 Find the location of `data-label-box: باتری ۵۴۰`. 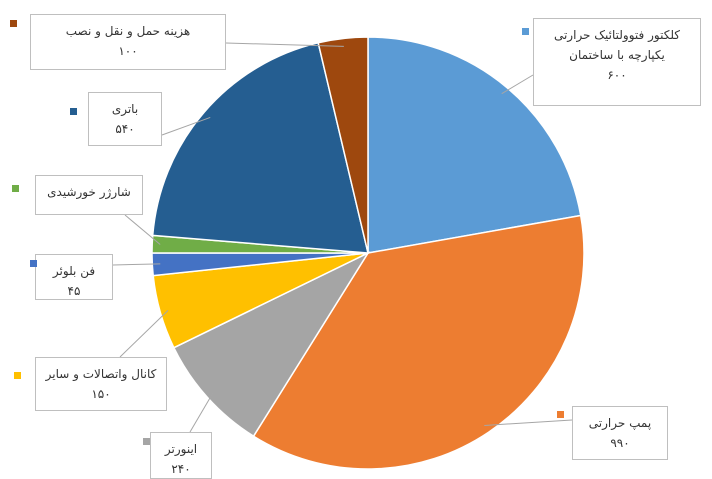

data-label-box: باتری ۵۴۰ is located at coordinates (125, 119).